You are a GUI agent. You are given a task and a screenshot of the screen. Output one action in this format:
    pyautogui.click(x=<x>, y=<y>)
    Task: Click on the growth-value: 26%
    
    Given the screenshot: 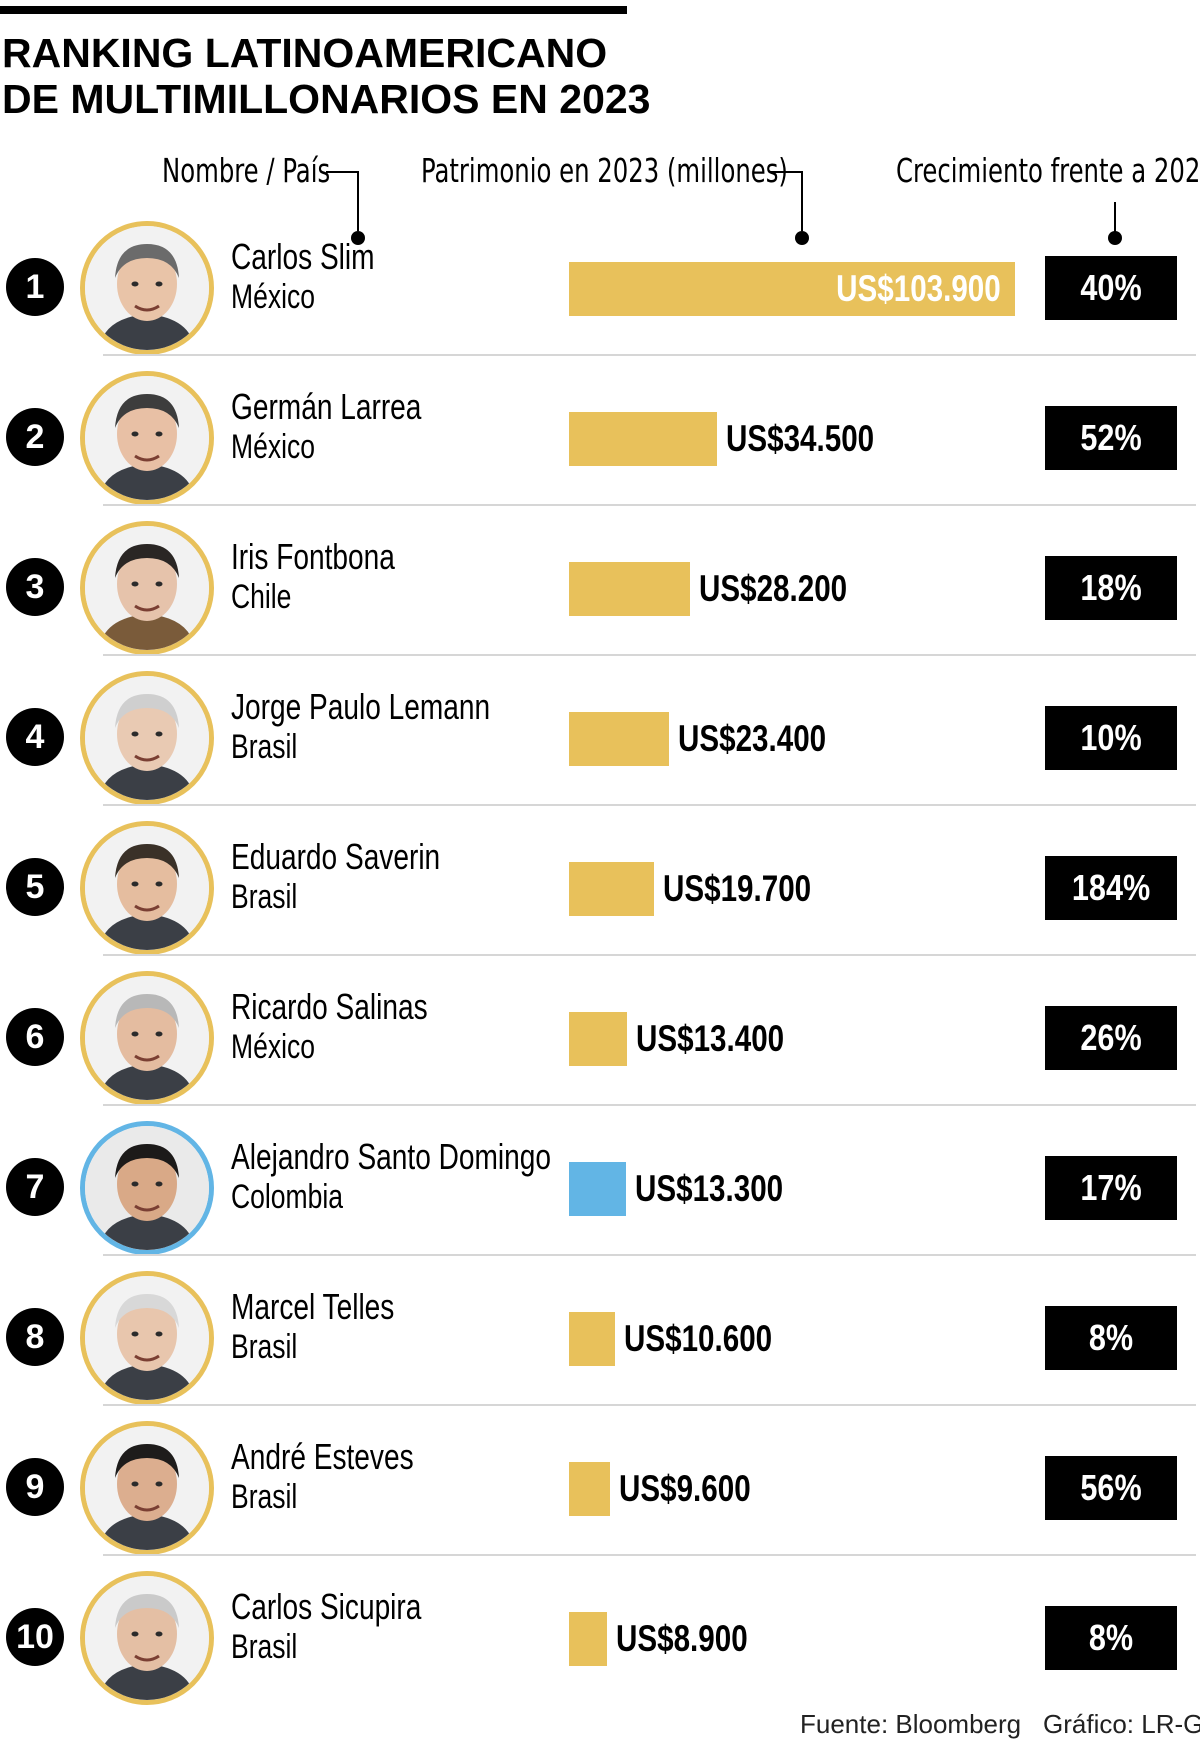 What is the action you would take?
    pyautogui.click(x=1111, y=1037)
    